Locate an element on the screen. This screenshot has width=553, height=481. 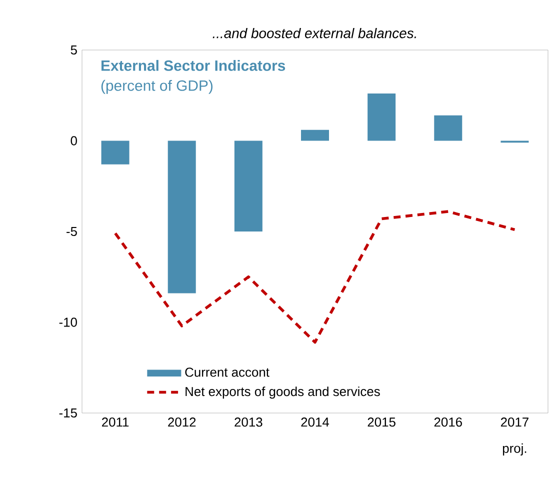
x-tick-label: 2013 is located at coordinates (248, 422).